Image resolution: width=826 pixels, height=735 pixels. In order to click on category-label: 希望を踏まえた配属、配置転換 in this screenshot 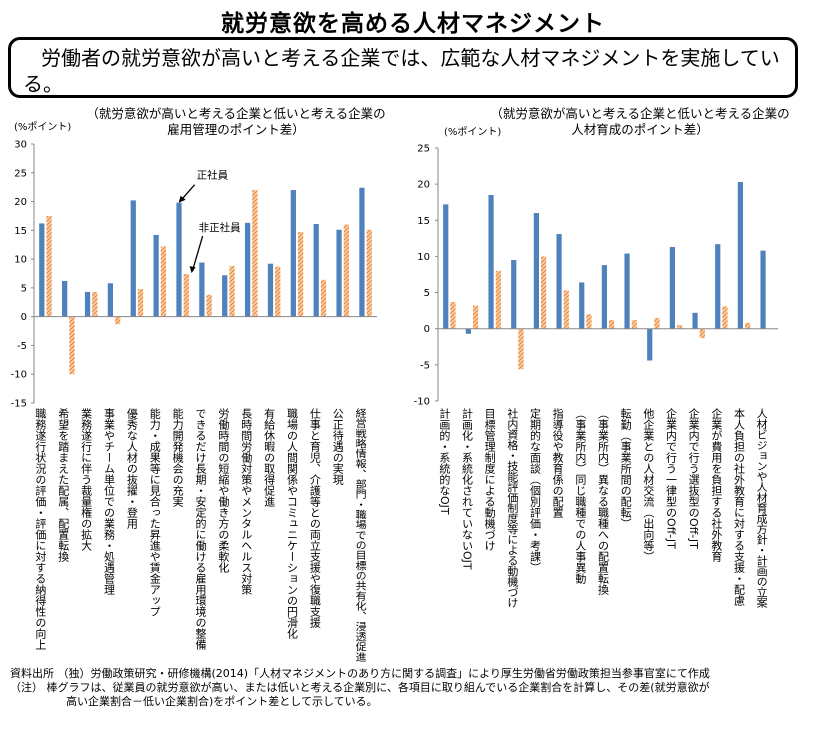, I will do `click(63, 485)`.